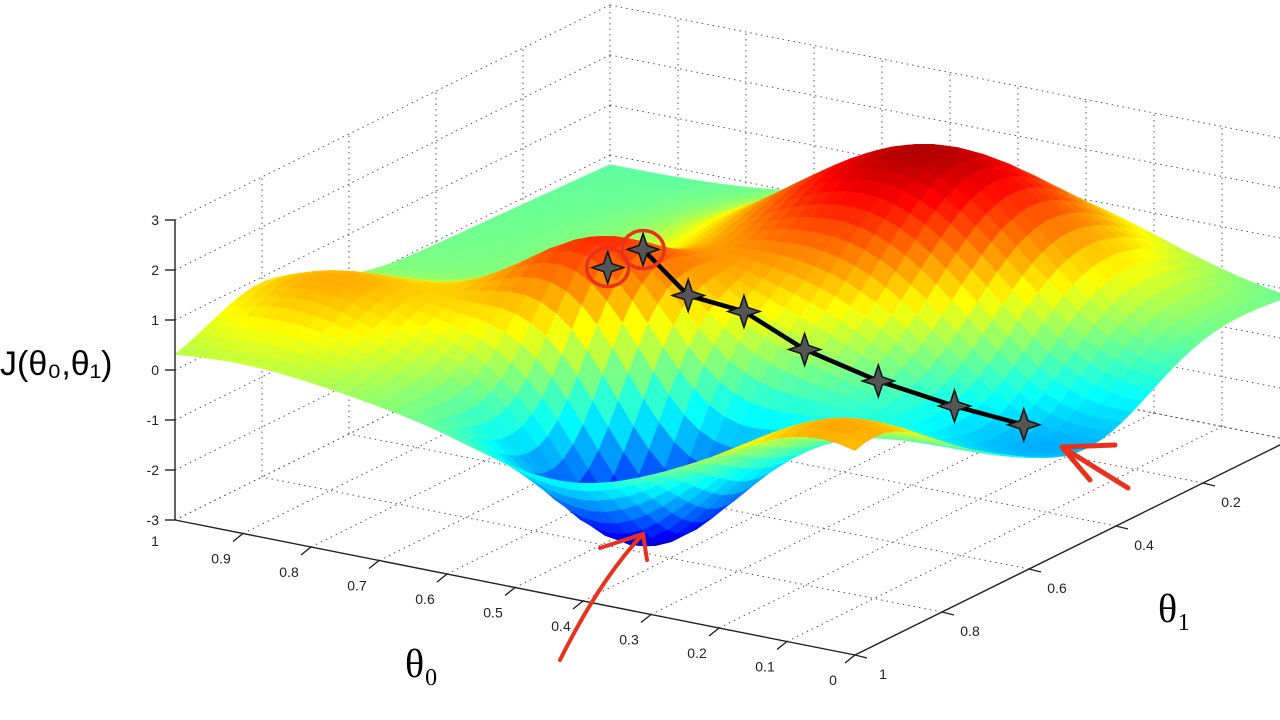 This screenshot has width=1280, height=720. What do you see at coordinates (56, 364) in the screenshot?
I see `z-axis-label: J(θ₀,θ₁)` at bounding box center [56, 364].